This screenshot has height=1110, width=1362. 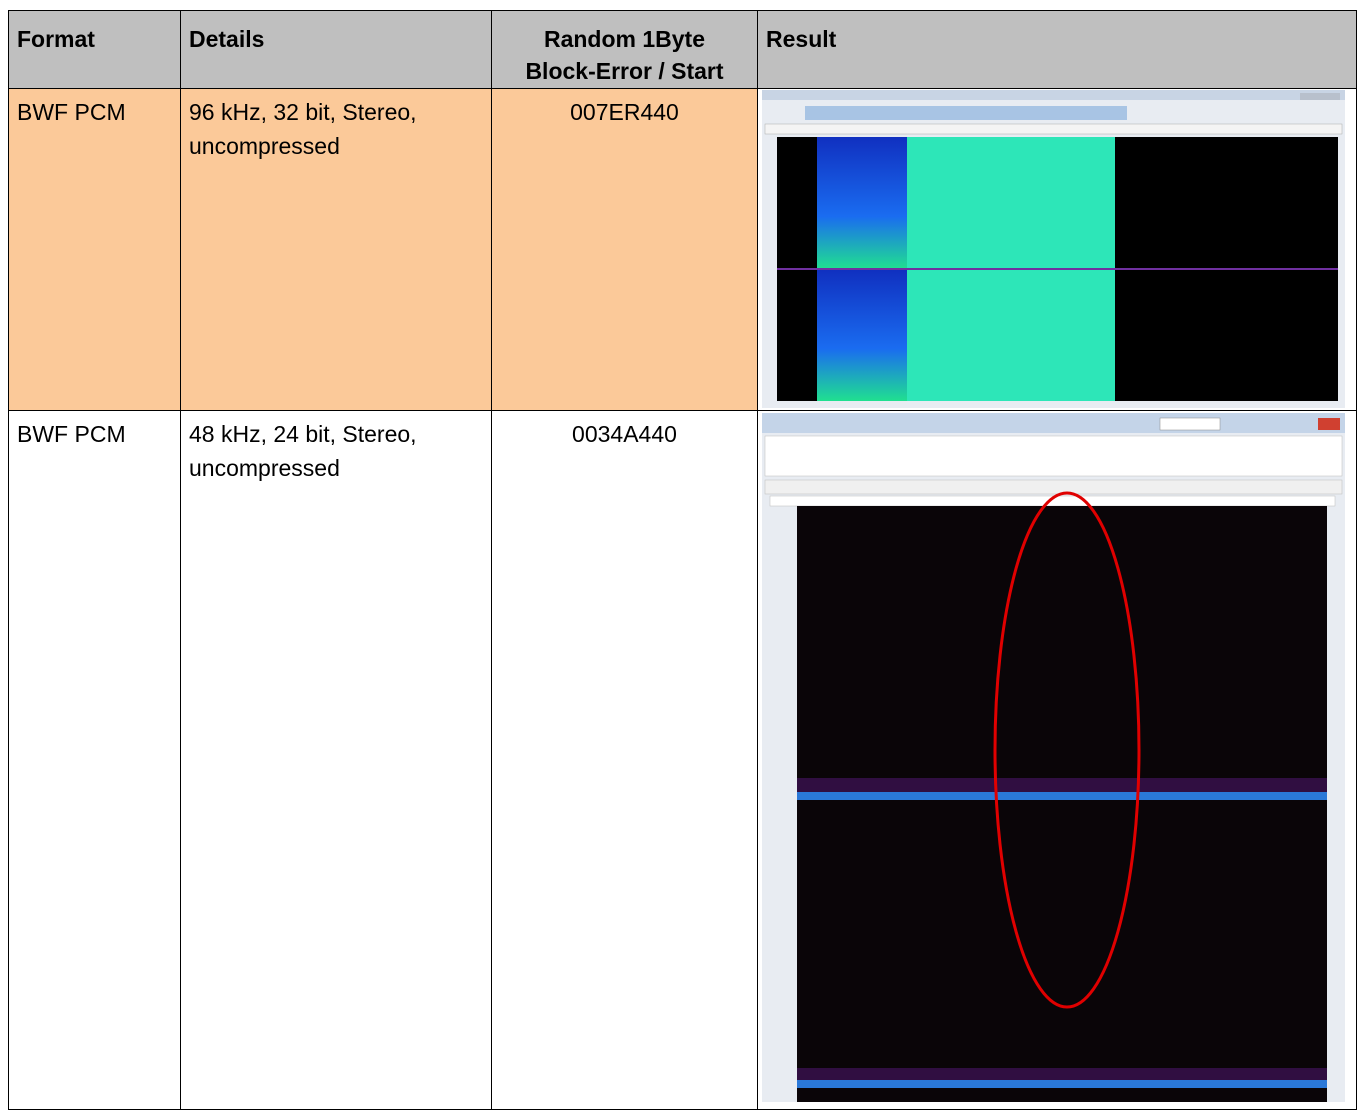 I want to click on cell: 96 kHz, 32 bit, Stereo, uncompressed, so click(x=336, y=249).